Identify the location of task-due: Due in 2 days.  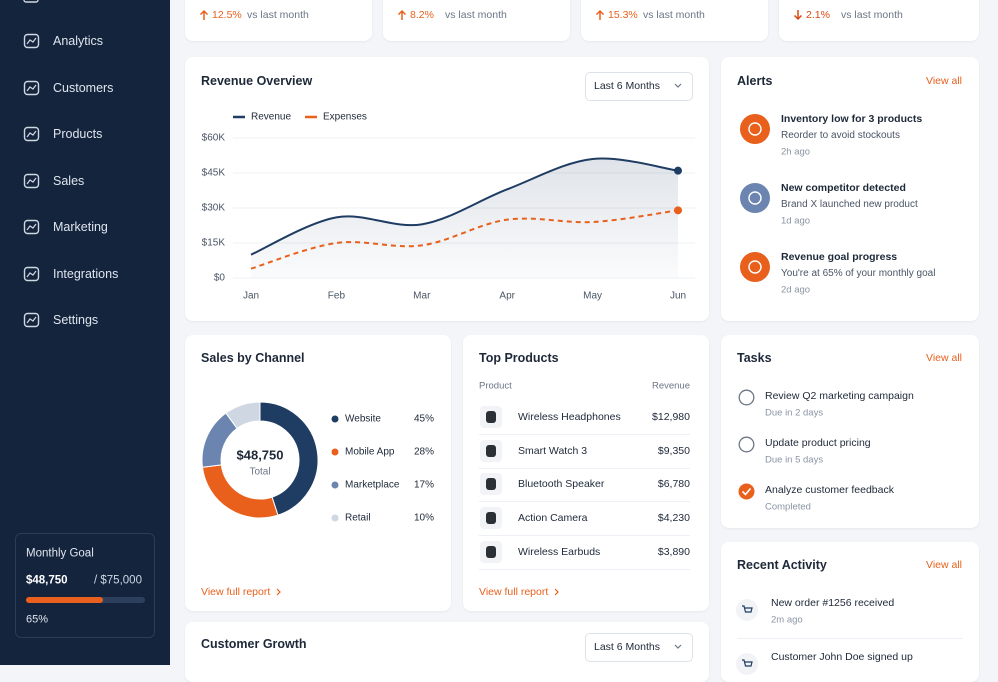
(794, 413).